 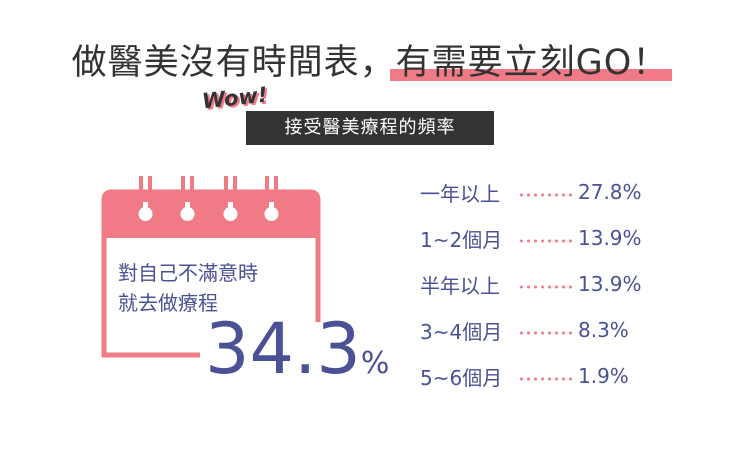 I want to click on ring-4-icon, so click(x=271, y=198).